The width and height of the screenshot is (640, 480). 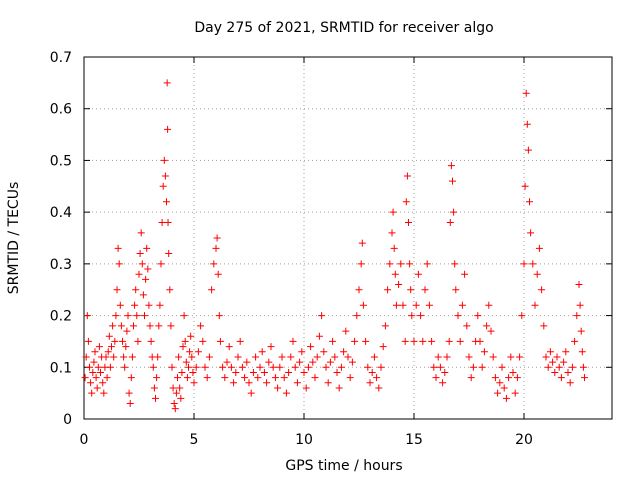 What do you see at coordinates (343, 466) in the screenshot?
I see `x-axis-label: GPS time / hours` at bounding box center [343, 466].